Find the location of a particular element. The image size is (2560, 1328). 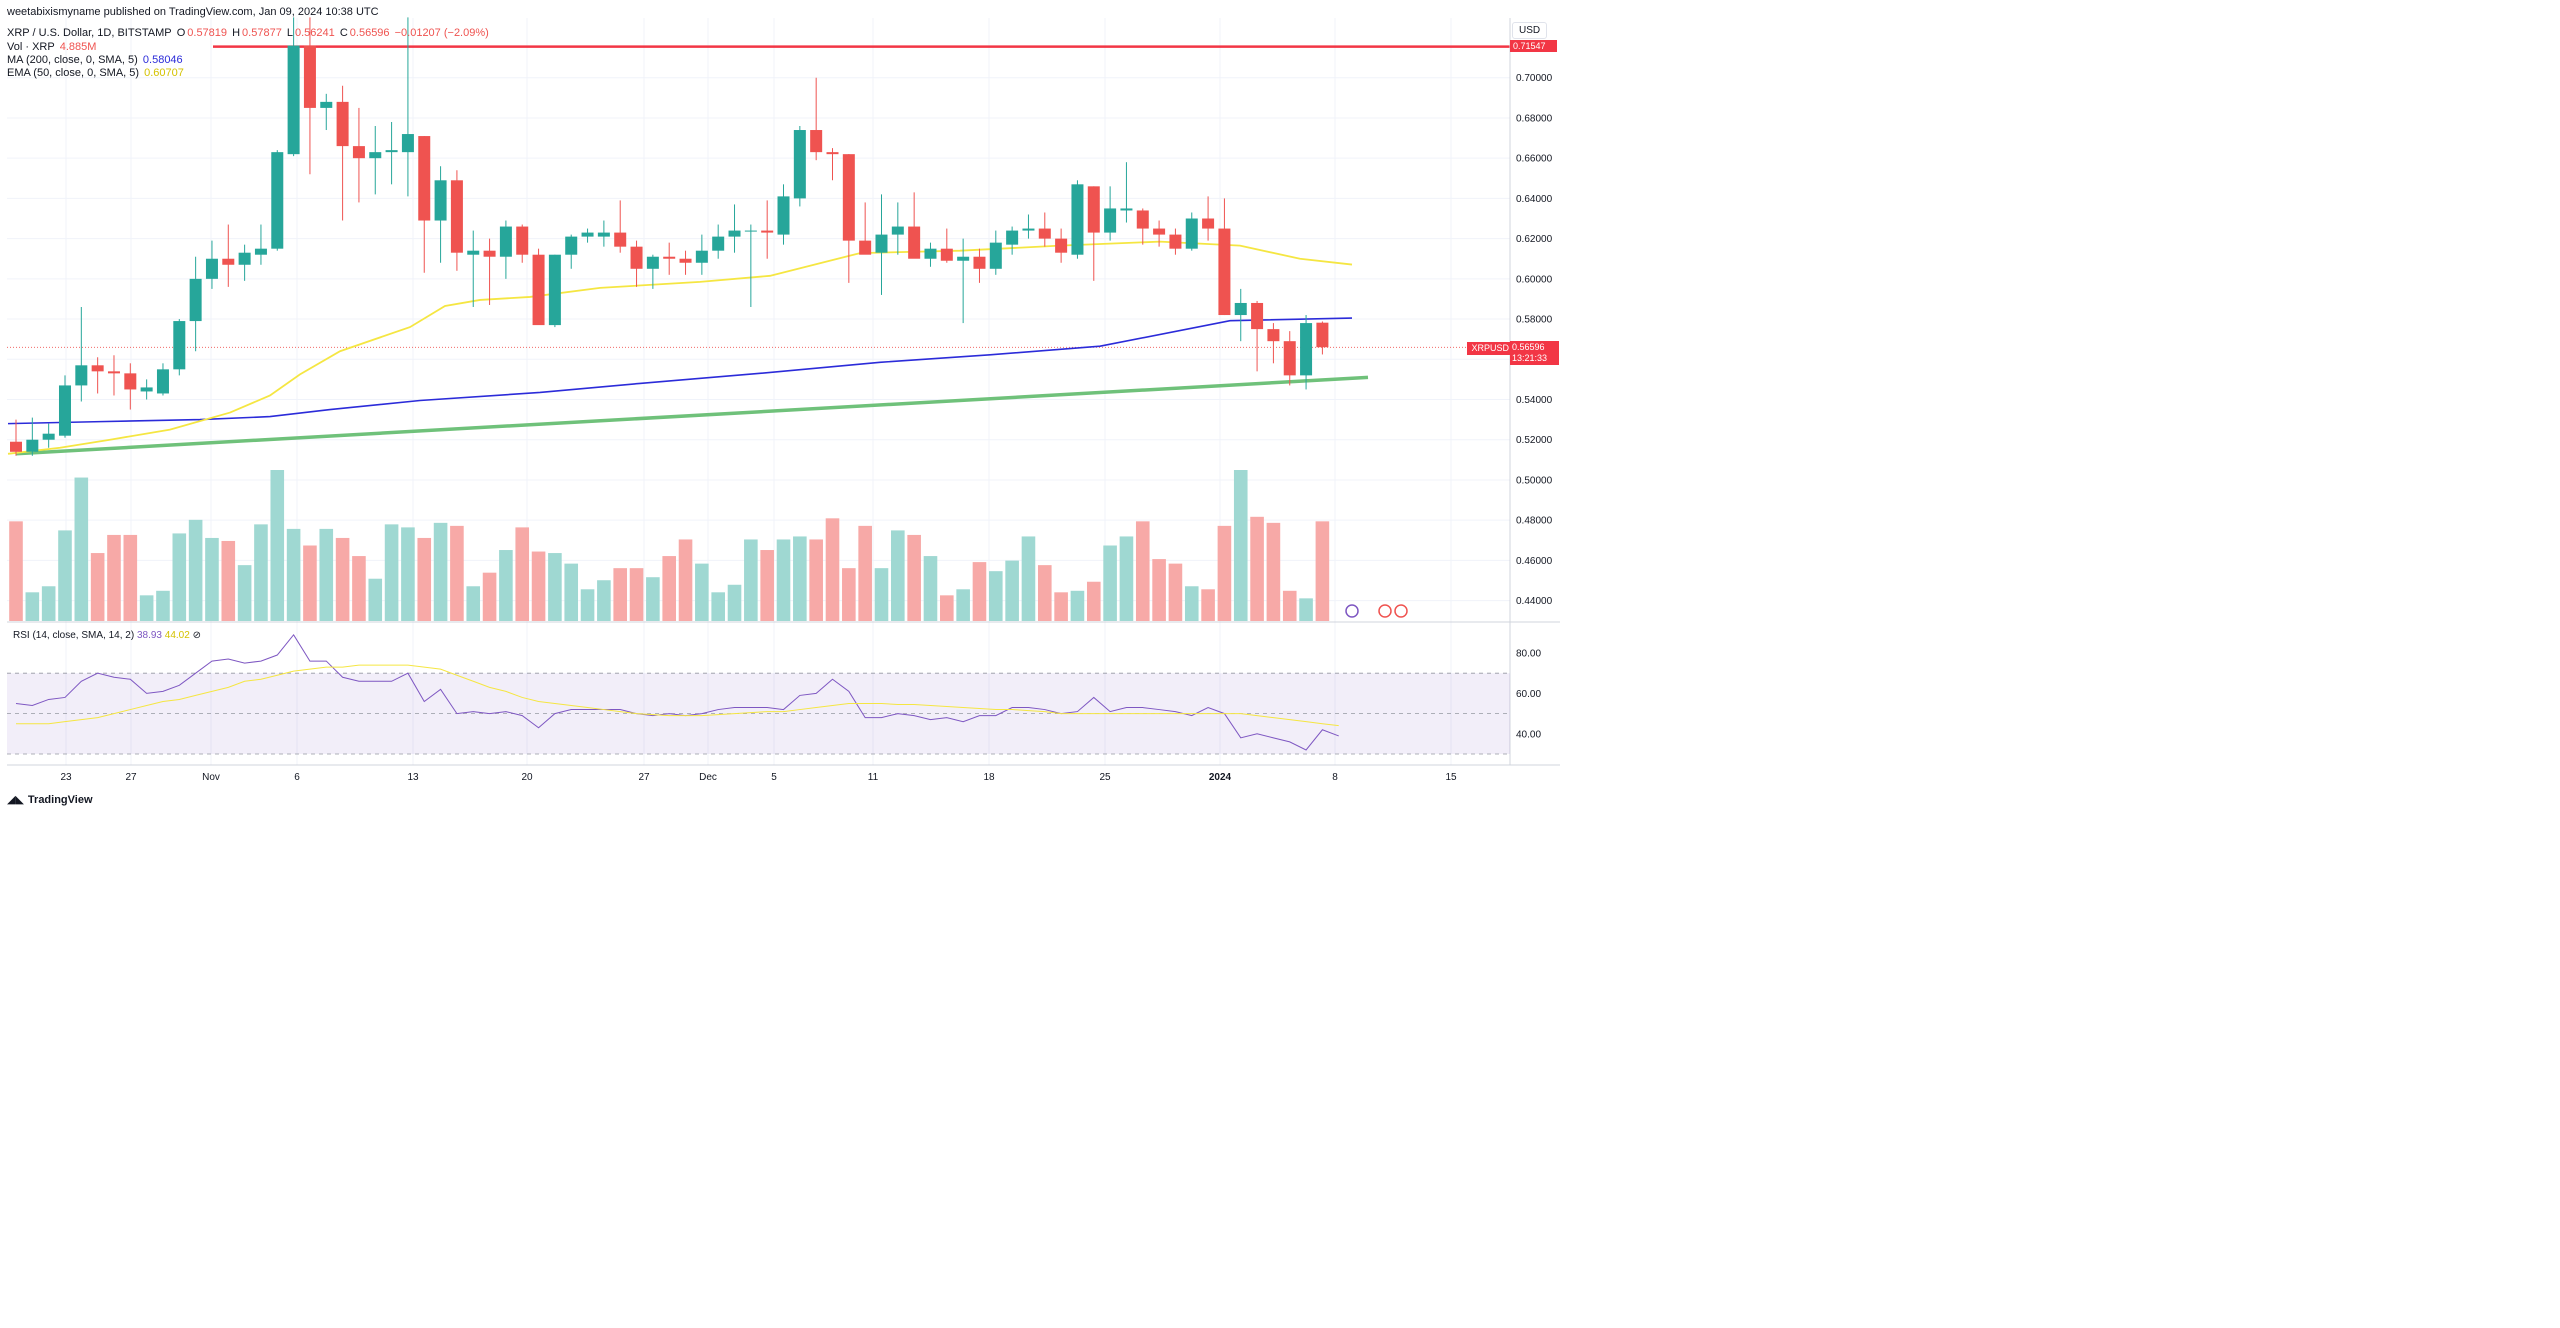

eye-off-icon: ⊘ is located at coordinates (196, 635).